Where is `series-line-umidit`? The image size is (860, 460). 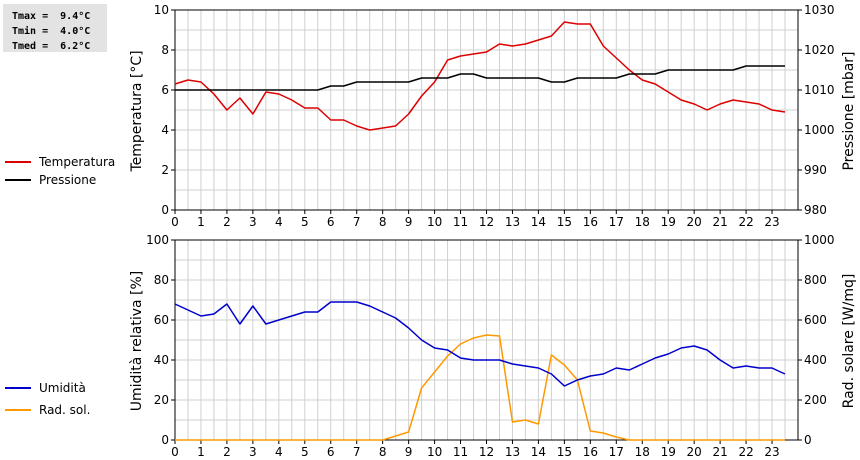
series-line-umidit is located at coordinates (480, 344).